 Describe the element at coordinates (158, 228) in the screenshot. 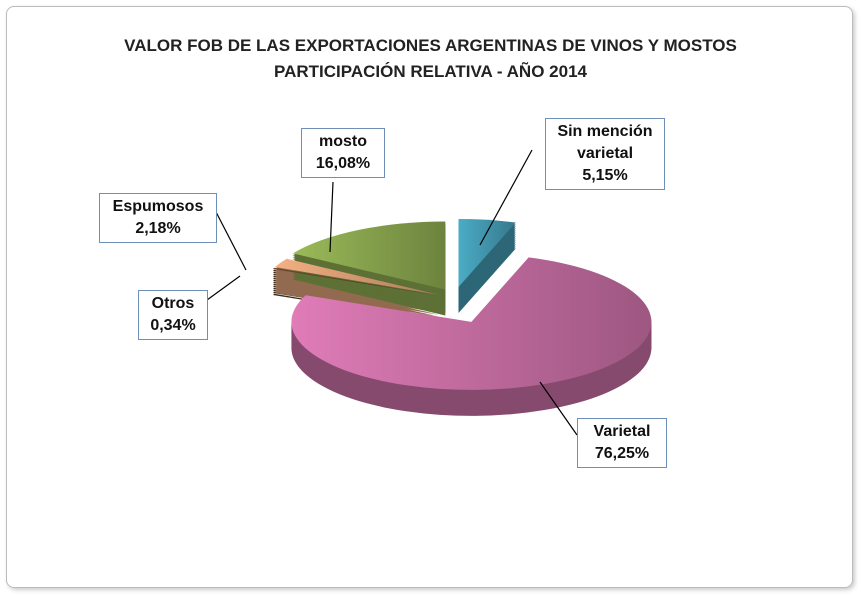

I see `label-value: 2,18%` at that location.